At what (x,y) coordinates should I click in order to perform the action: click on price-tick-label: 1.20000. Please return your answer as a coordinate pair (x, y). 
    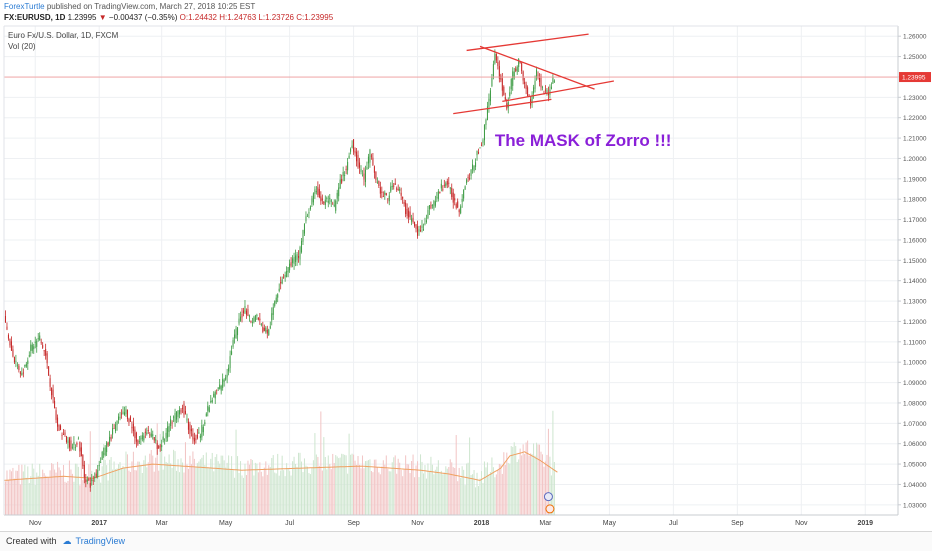
    Looking at the image, I should click on (915, 159).